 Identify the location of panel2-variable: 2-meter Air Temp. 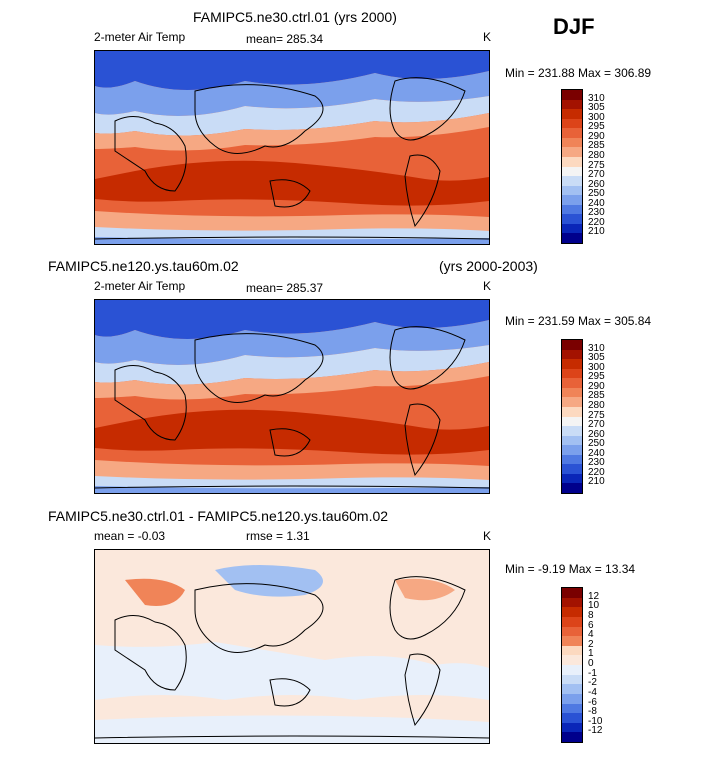
(140, 286).